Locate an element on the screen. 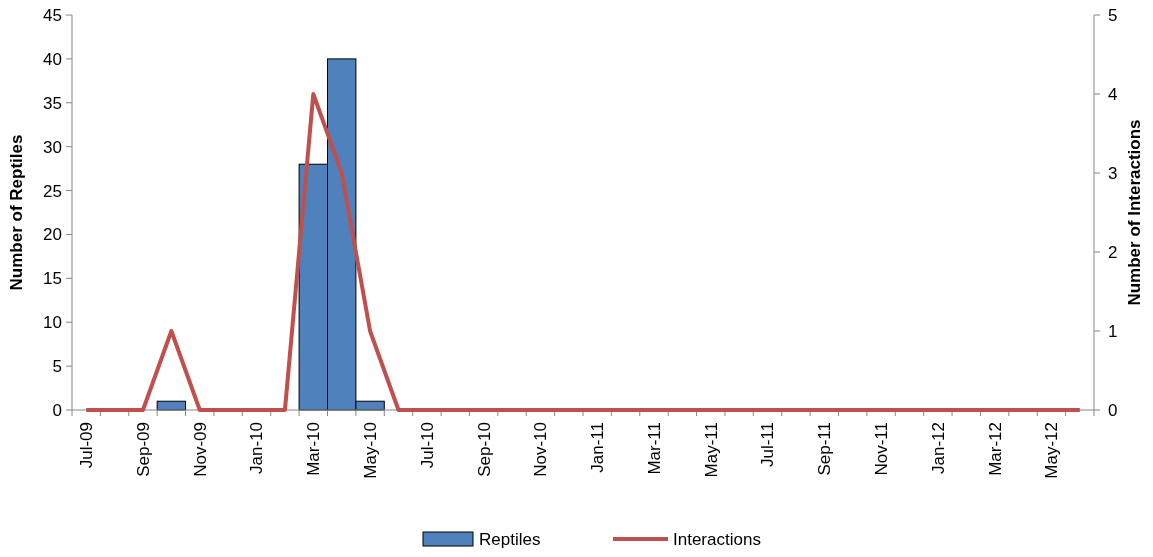  y-axis-title: Number of Reptiles is located at coordinates (16, 212).